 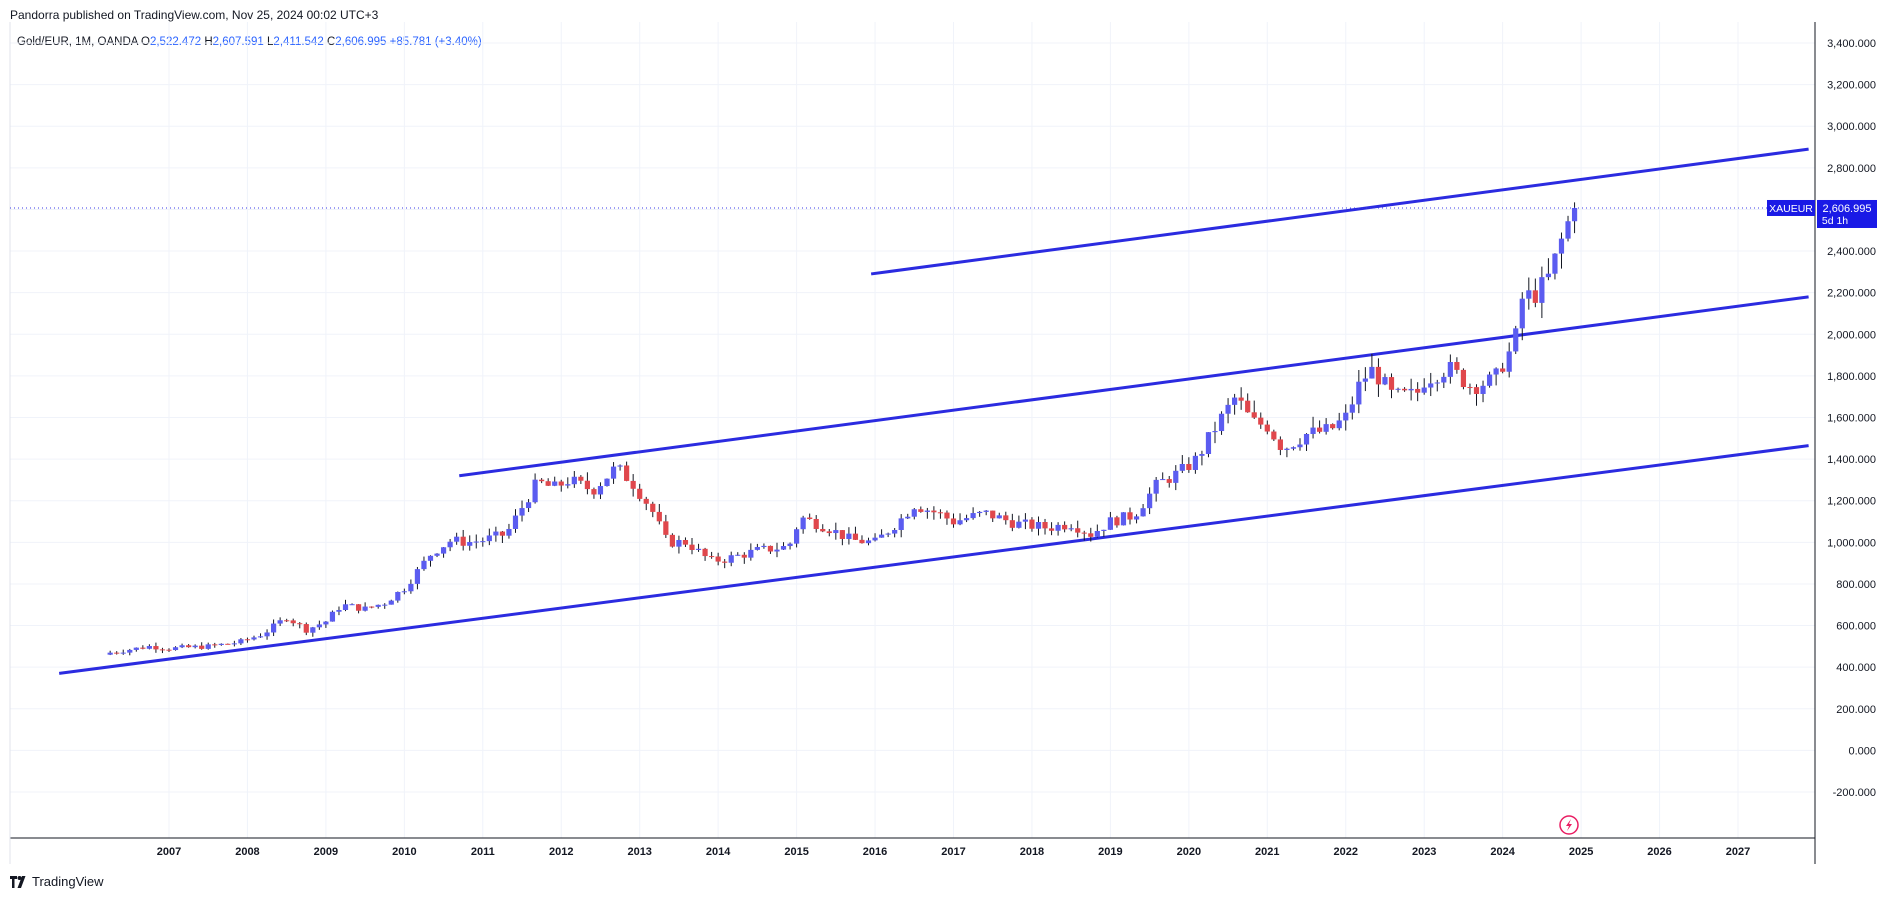 I want to click on x-tick-label: 2014, so click(x=718, y=852).